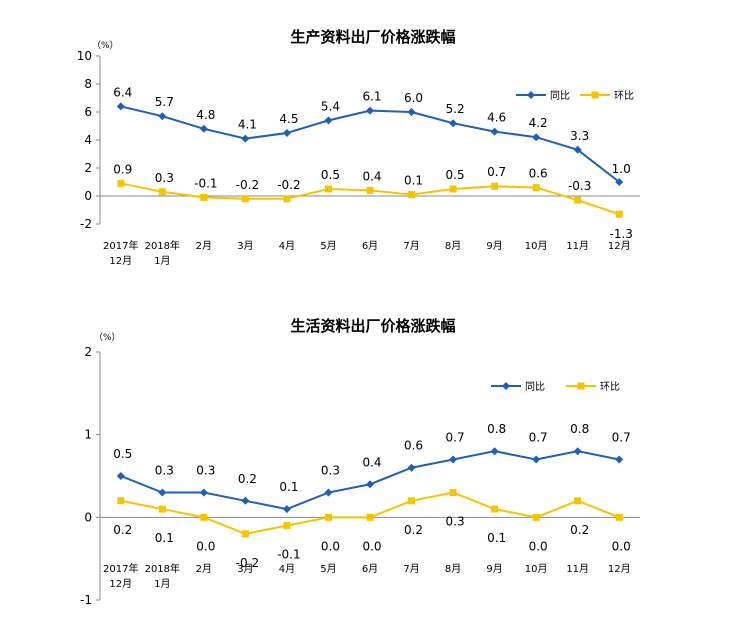 The width and height of the screenshot is (746, 644). I want to click on data-label: 6.1, so click(371, 97).